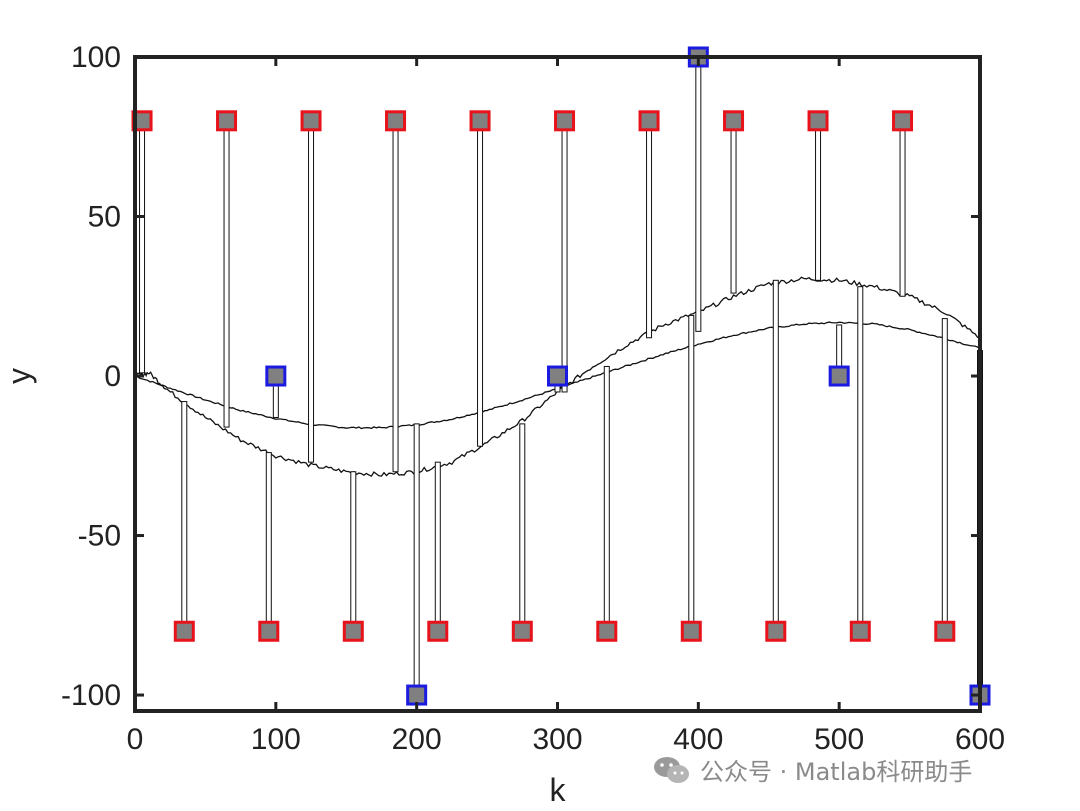 The height and width of the screenshot is (811, 1080). I want to click on y-tick-label-2: -50, so click(99, 536).